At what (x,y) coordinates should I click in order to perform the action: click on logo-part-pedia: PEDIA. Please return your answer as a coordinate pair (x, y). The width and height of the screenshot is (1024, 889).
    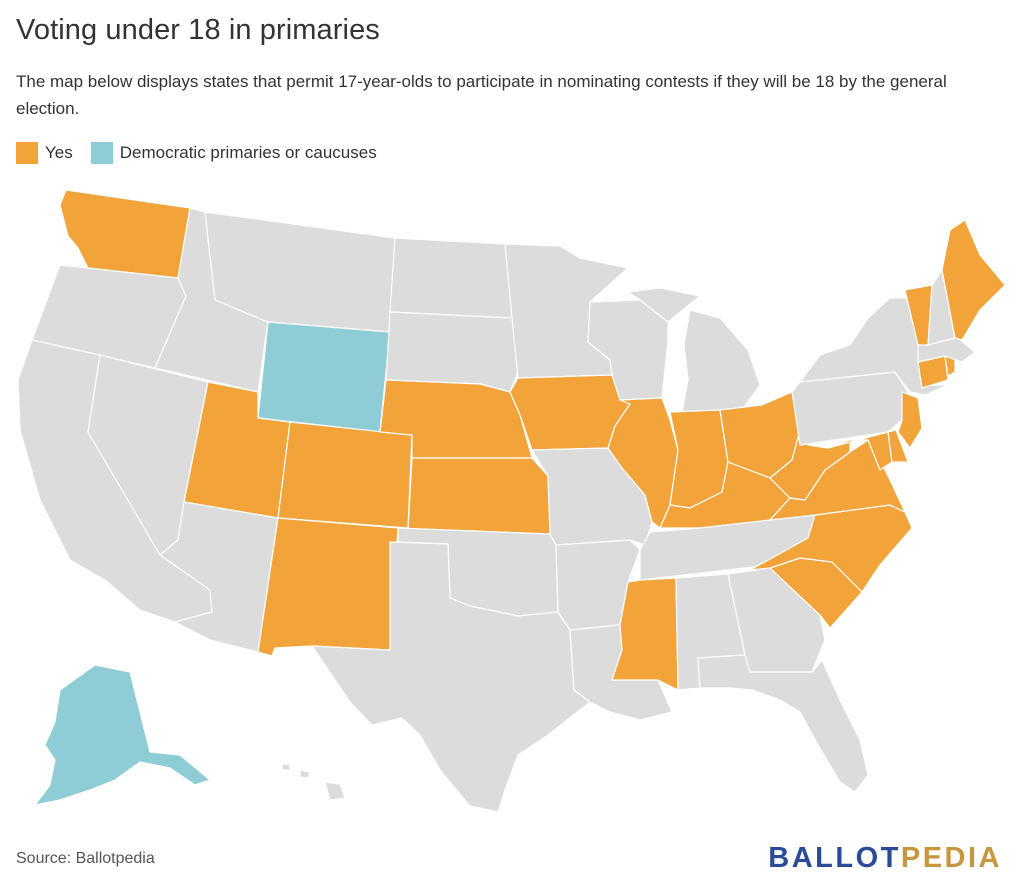
    Looking at the image, I should click on (951, 858).